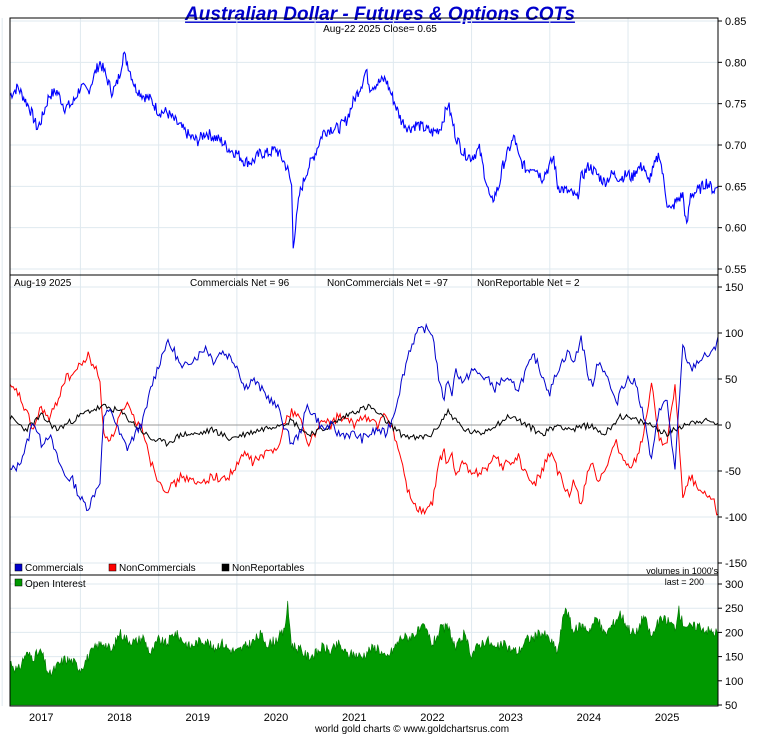 The width and height of the screenshot is (760, 735). Describe the element at coordinates (18, 582) in the screenshot. I see `legend-swatch-open-interest` at that location.